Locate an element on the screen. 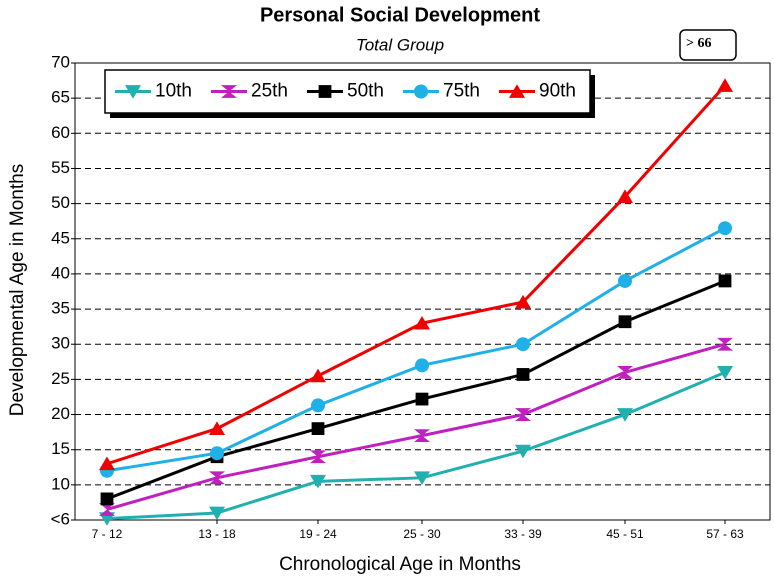  legend-label: 90th is located at coordinates (557, 91).